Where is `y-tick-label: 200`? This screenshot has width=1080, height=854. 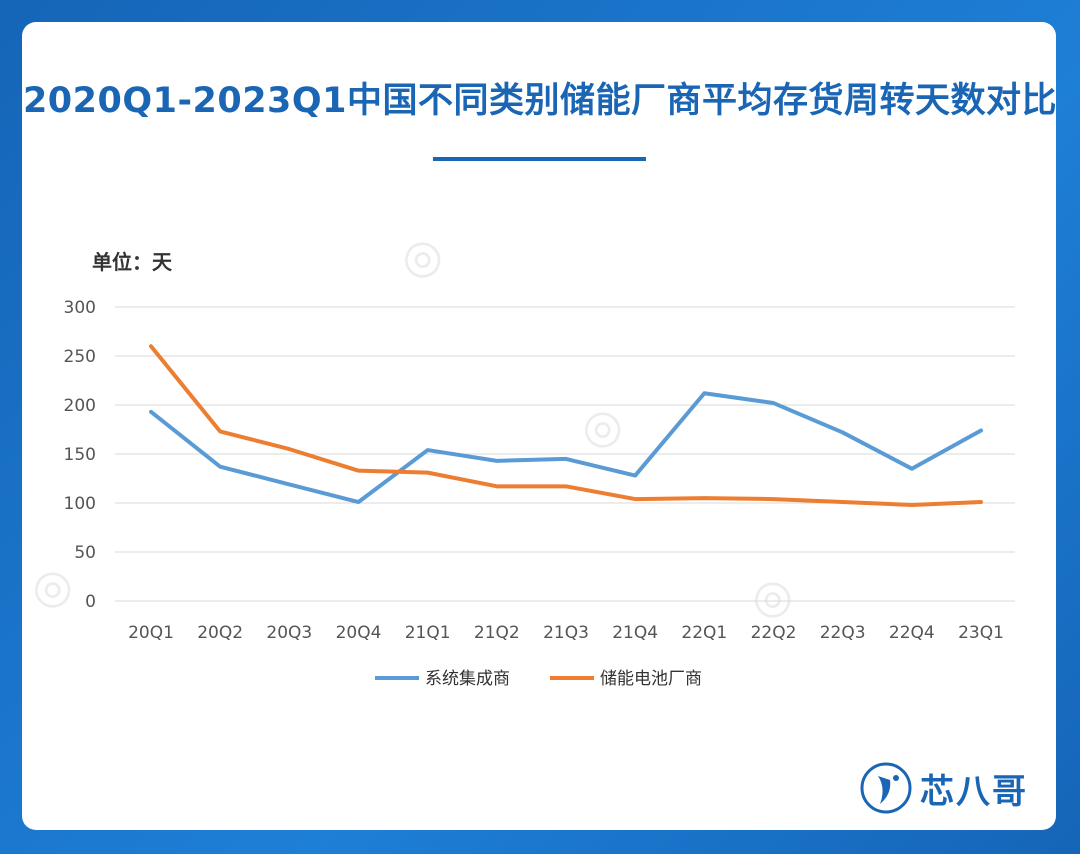
y-tick-label: 200 is located at coordinates (80, 406).